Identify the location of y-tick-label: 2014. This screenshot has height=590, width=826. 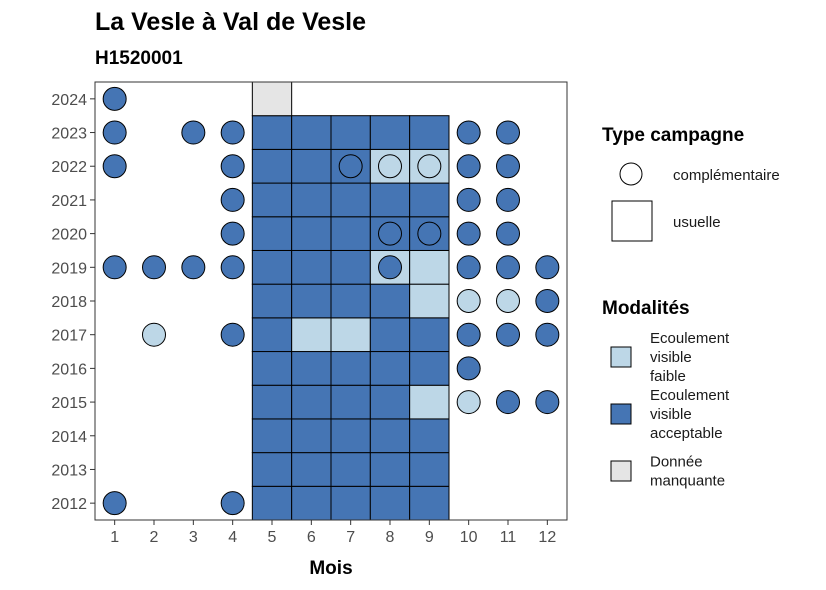
(69, 437).